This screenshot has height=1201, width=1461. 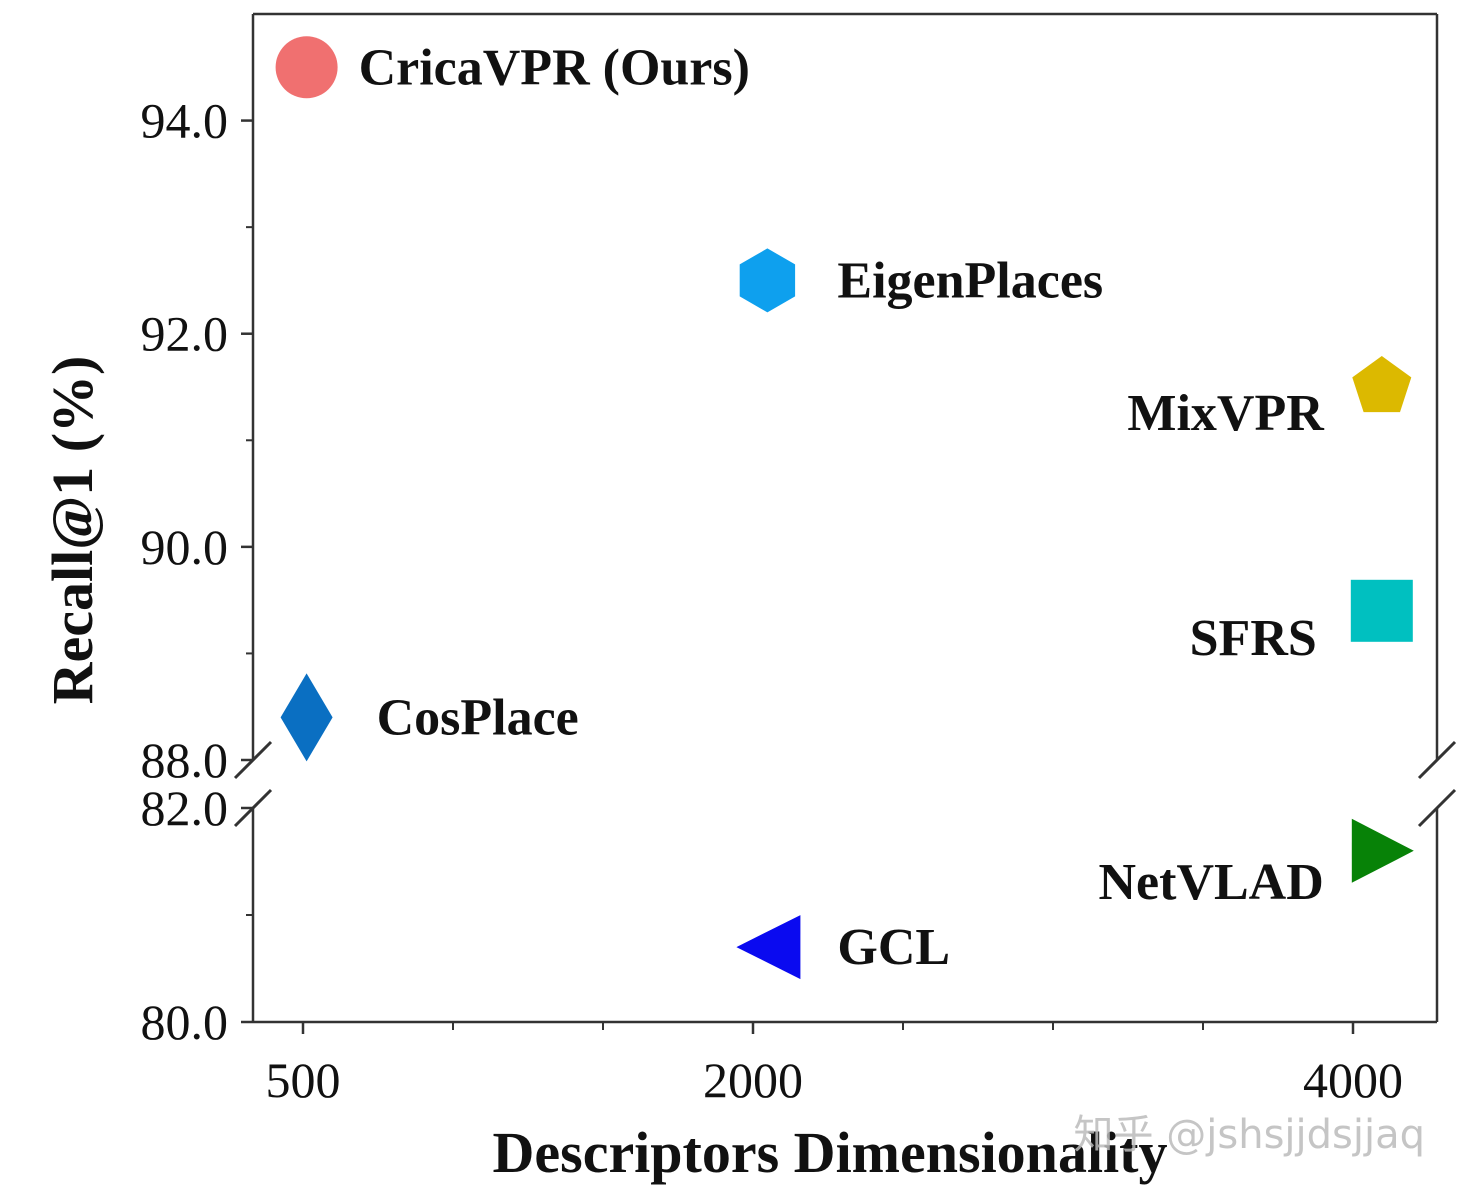 What do you see at coordinates (830, 1152) in the screenshot?
I see `x-axis-title: Descriptors Dimensionality` at bounding box center [830, 1152].